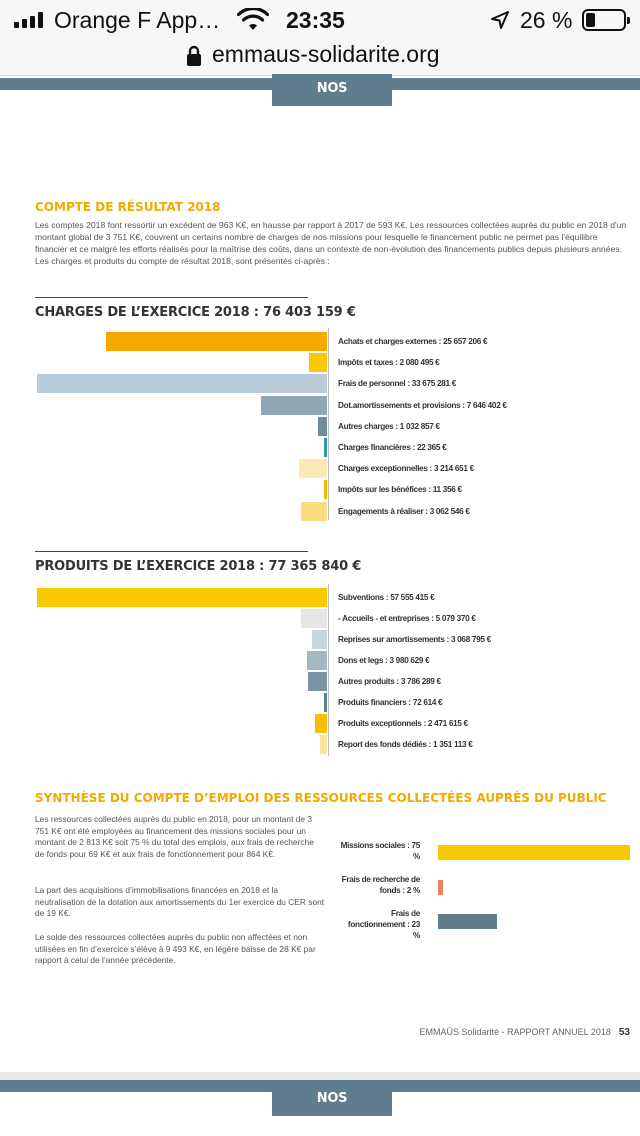  Describe the element at coordinates (315, 20) in the screenshot. I see `clock: 23:35` at that location.